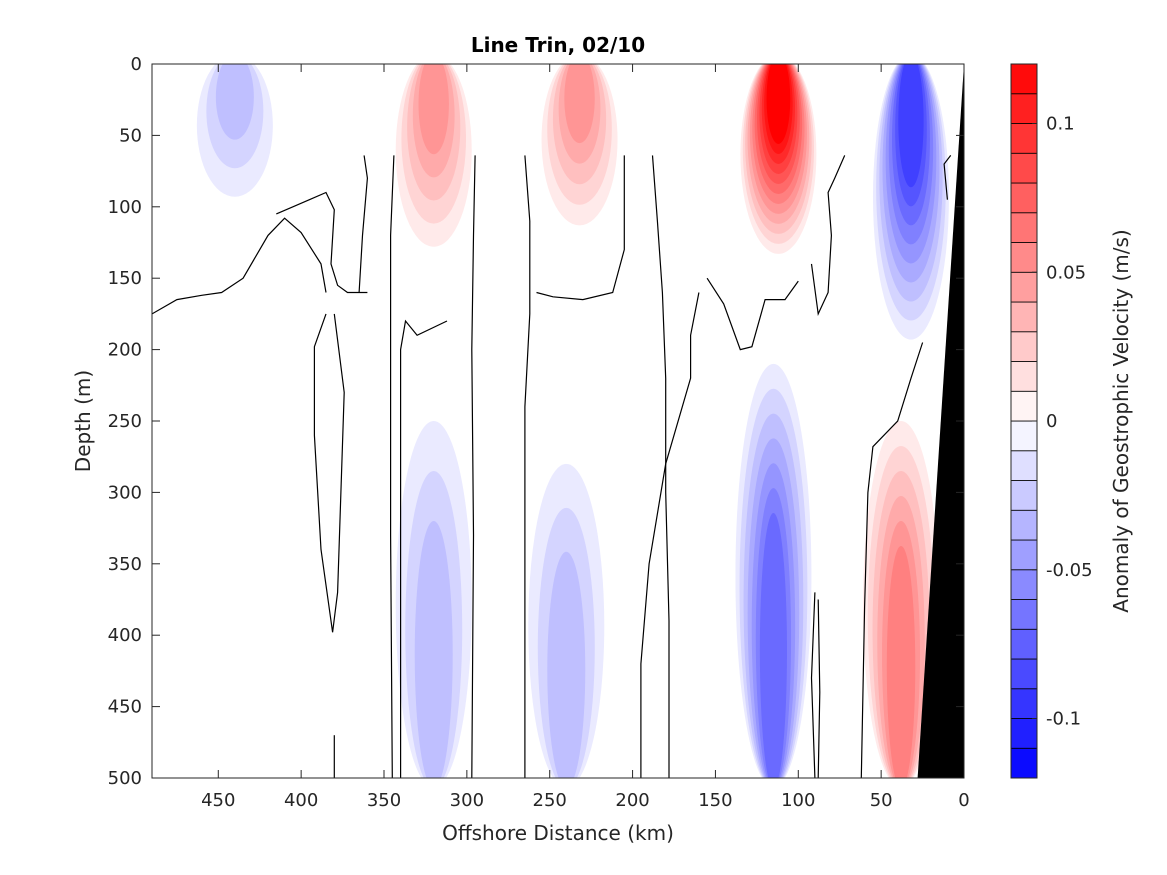  I want to click on x-tick-label: 250, so click(550, 800).